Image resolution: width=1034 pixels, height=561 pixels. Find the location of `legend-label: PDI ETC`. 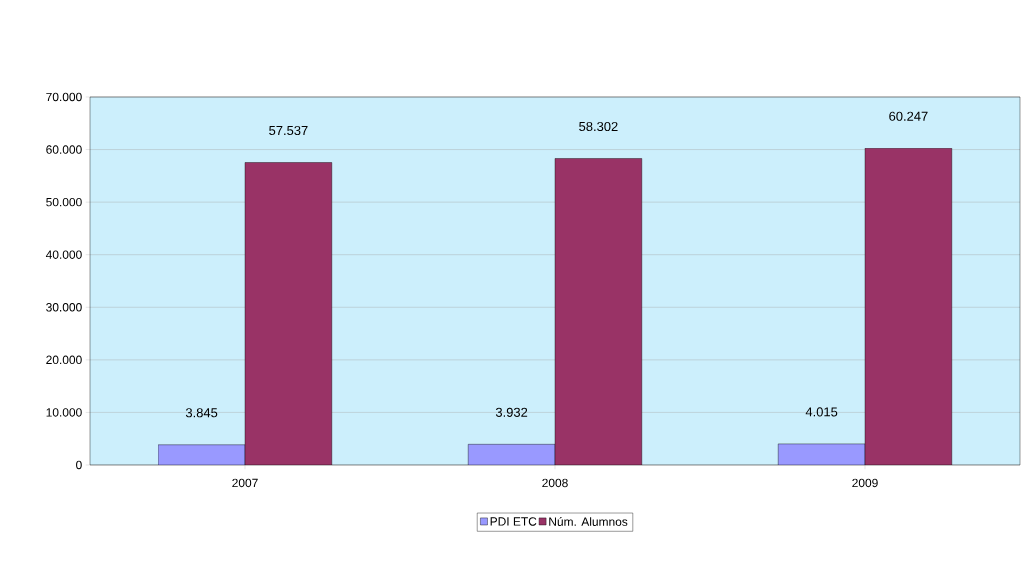

legend-label: PDI ETC is located at coordinates (513, 521).